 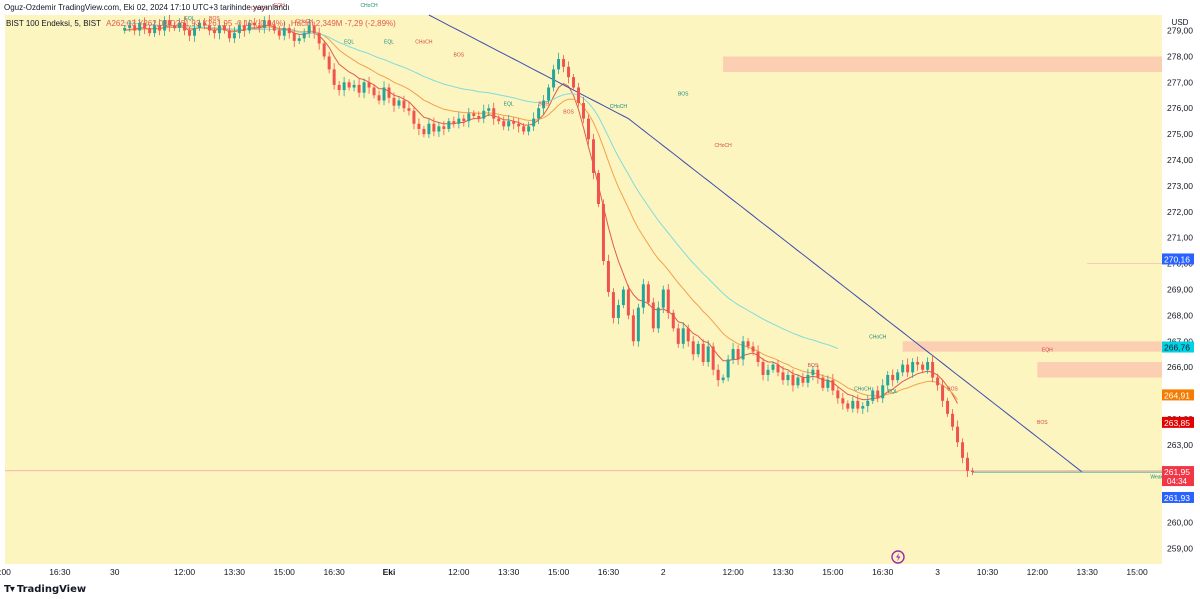 What do you see at coordinates (1180, 108) in the screenshot?
I see `y-tick-label: 276,00` at bounding box center [1180, 108].